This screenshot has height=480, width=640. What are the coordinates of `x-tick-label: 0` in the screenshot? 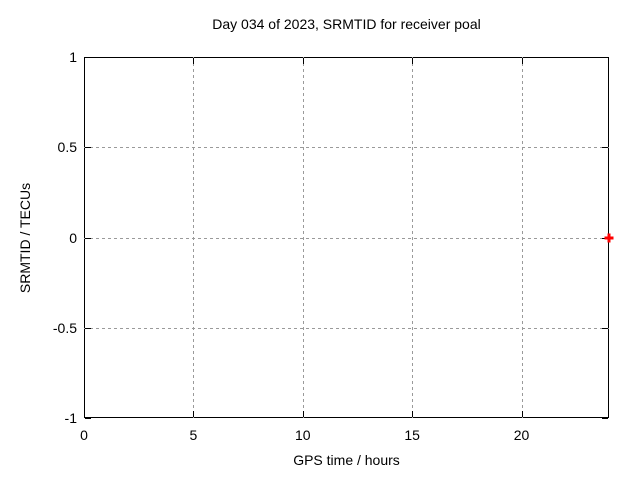 It's located at (84, 435).